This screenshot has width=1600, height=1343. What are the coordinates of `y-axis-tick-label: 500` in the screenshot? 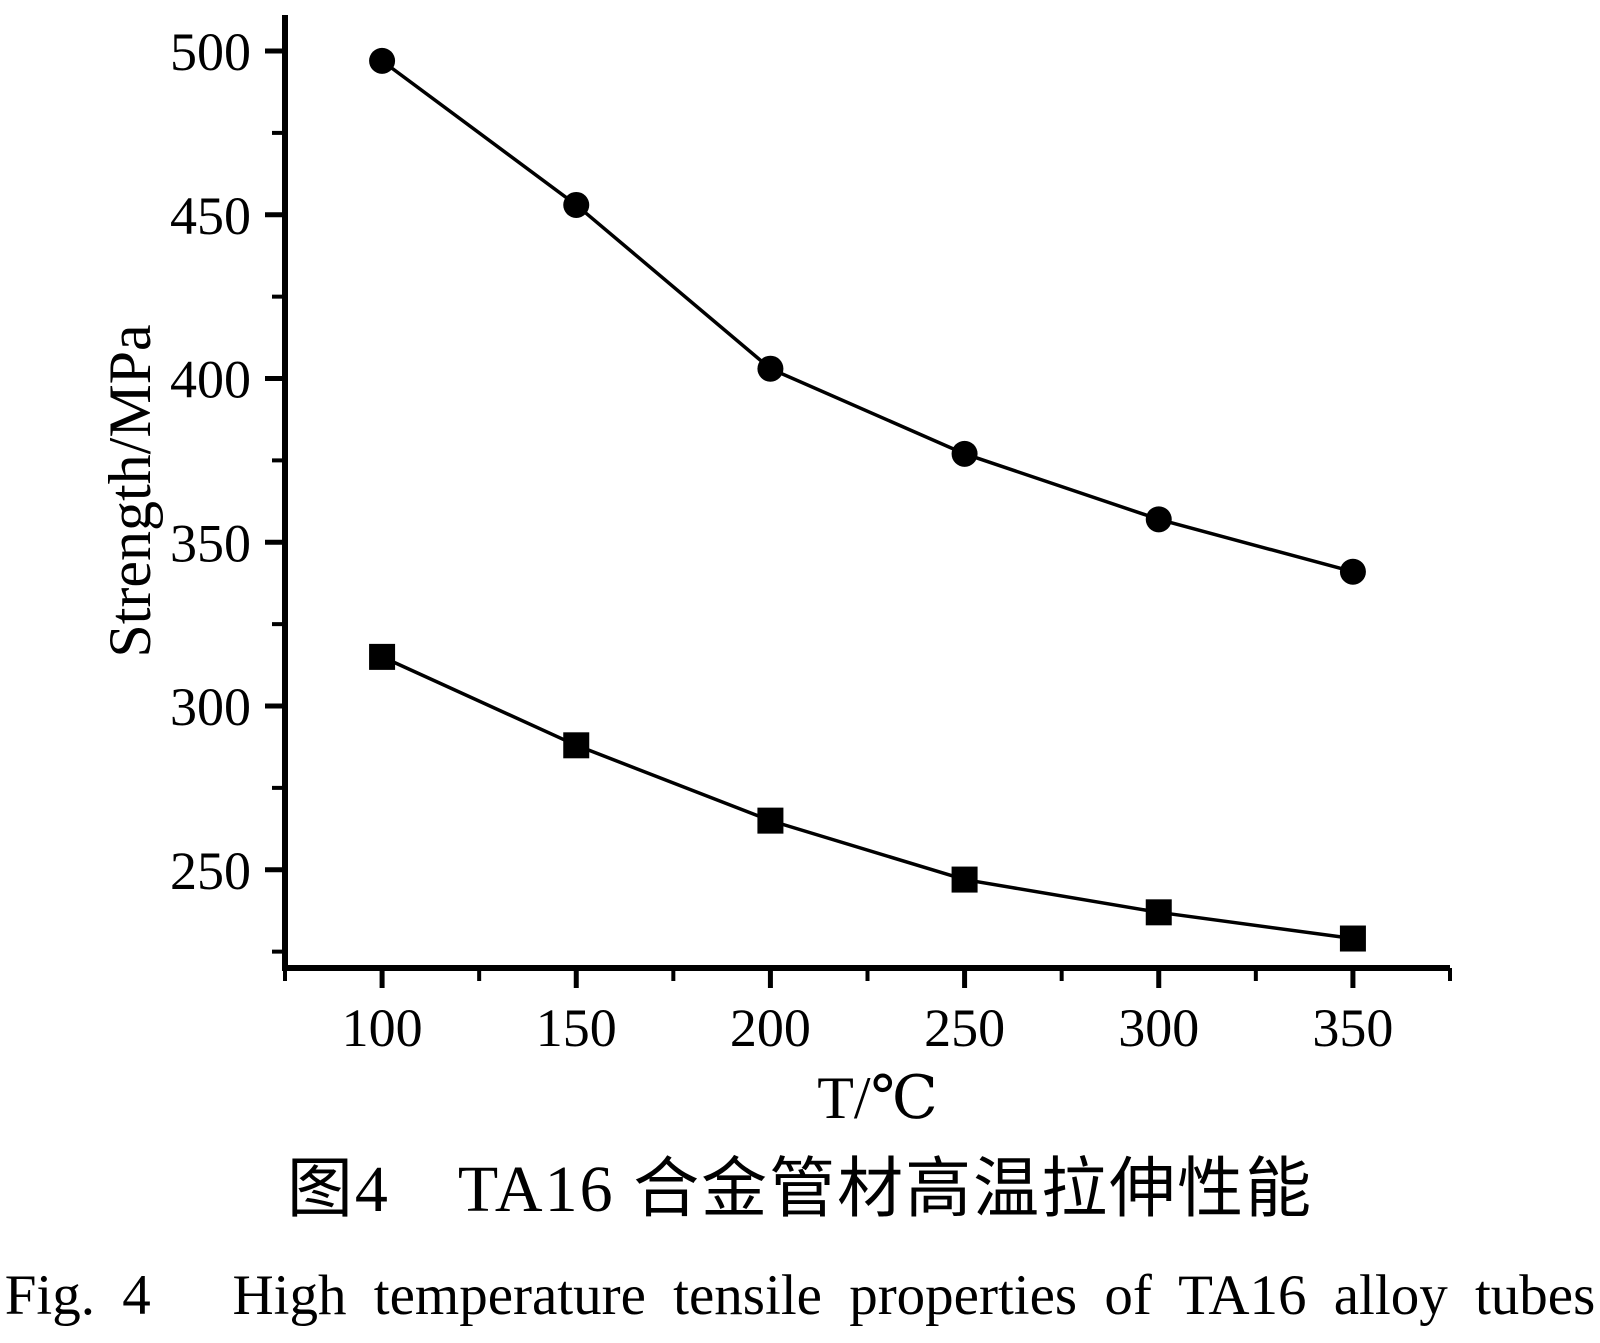 It's located at (210, 52).